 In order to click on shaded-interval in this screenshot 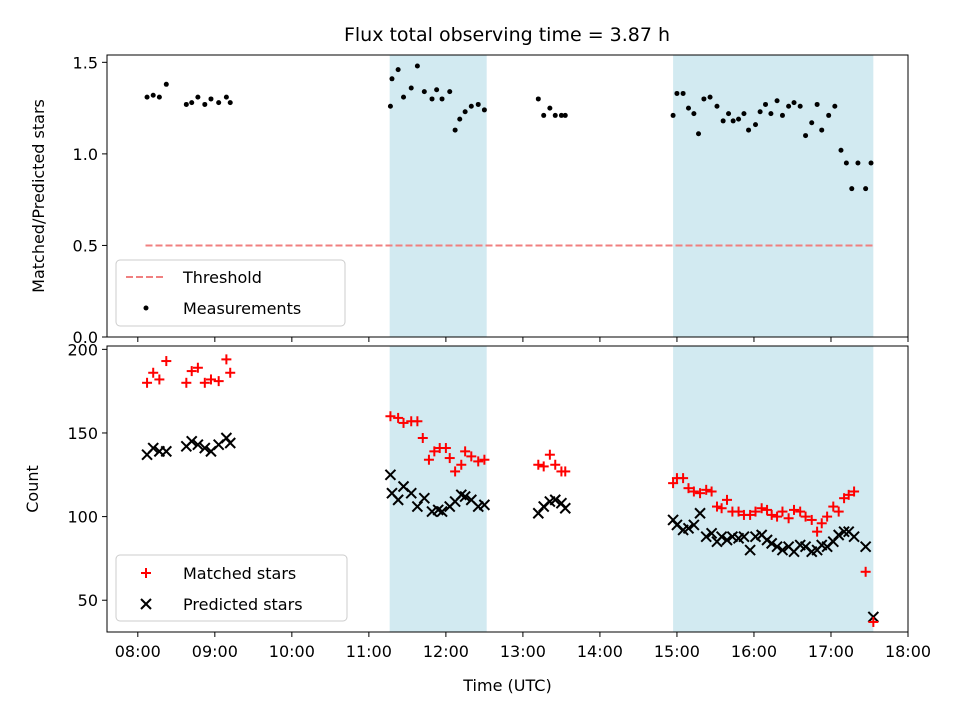, I will do `click(773, 196)`.